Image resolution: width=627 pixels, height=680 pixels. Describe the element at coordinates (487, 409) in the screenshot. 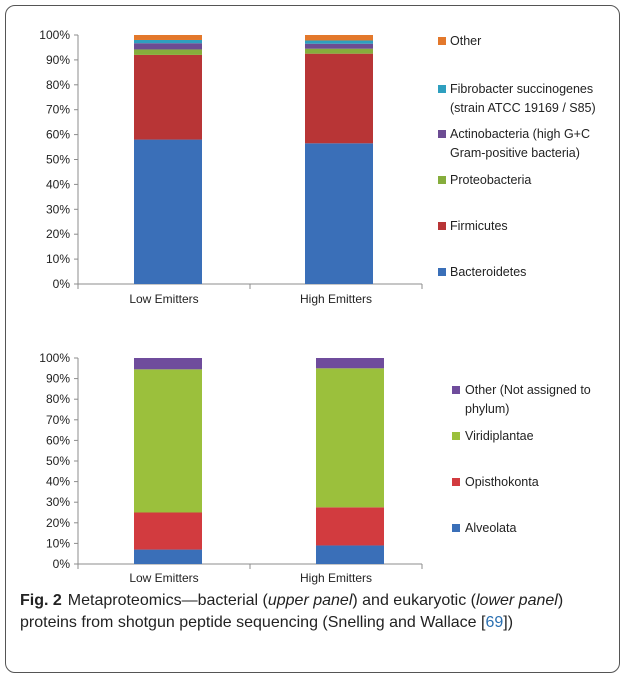

I see `legend-label: phylum)` at that location.